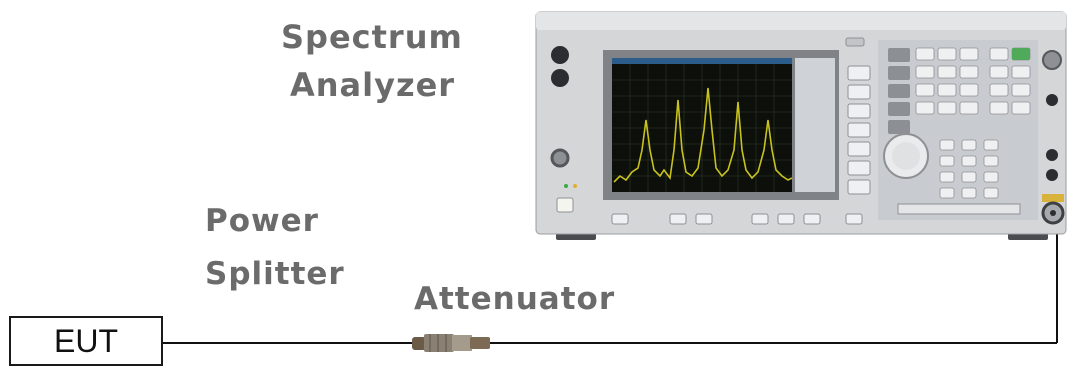  I want to click on spectrum-analyzer-label-line2: Analyzer, so click(373, 85).